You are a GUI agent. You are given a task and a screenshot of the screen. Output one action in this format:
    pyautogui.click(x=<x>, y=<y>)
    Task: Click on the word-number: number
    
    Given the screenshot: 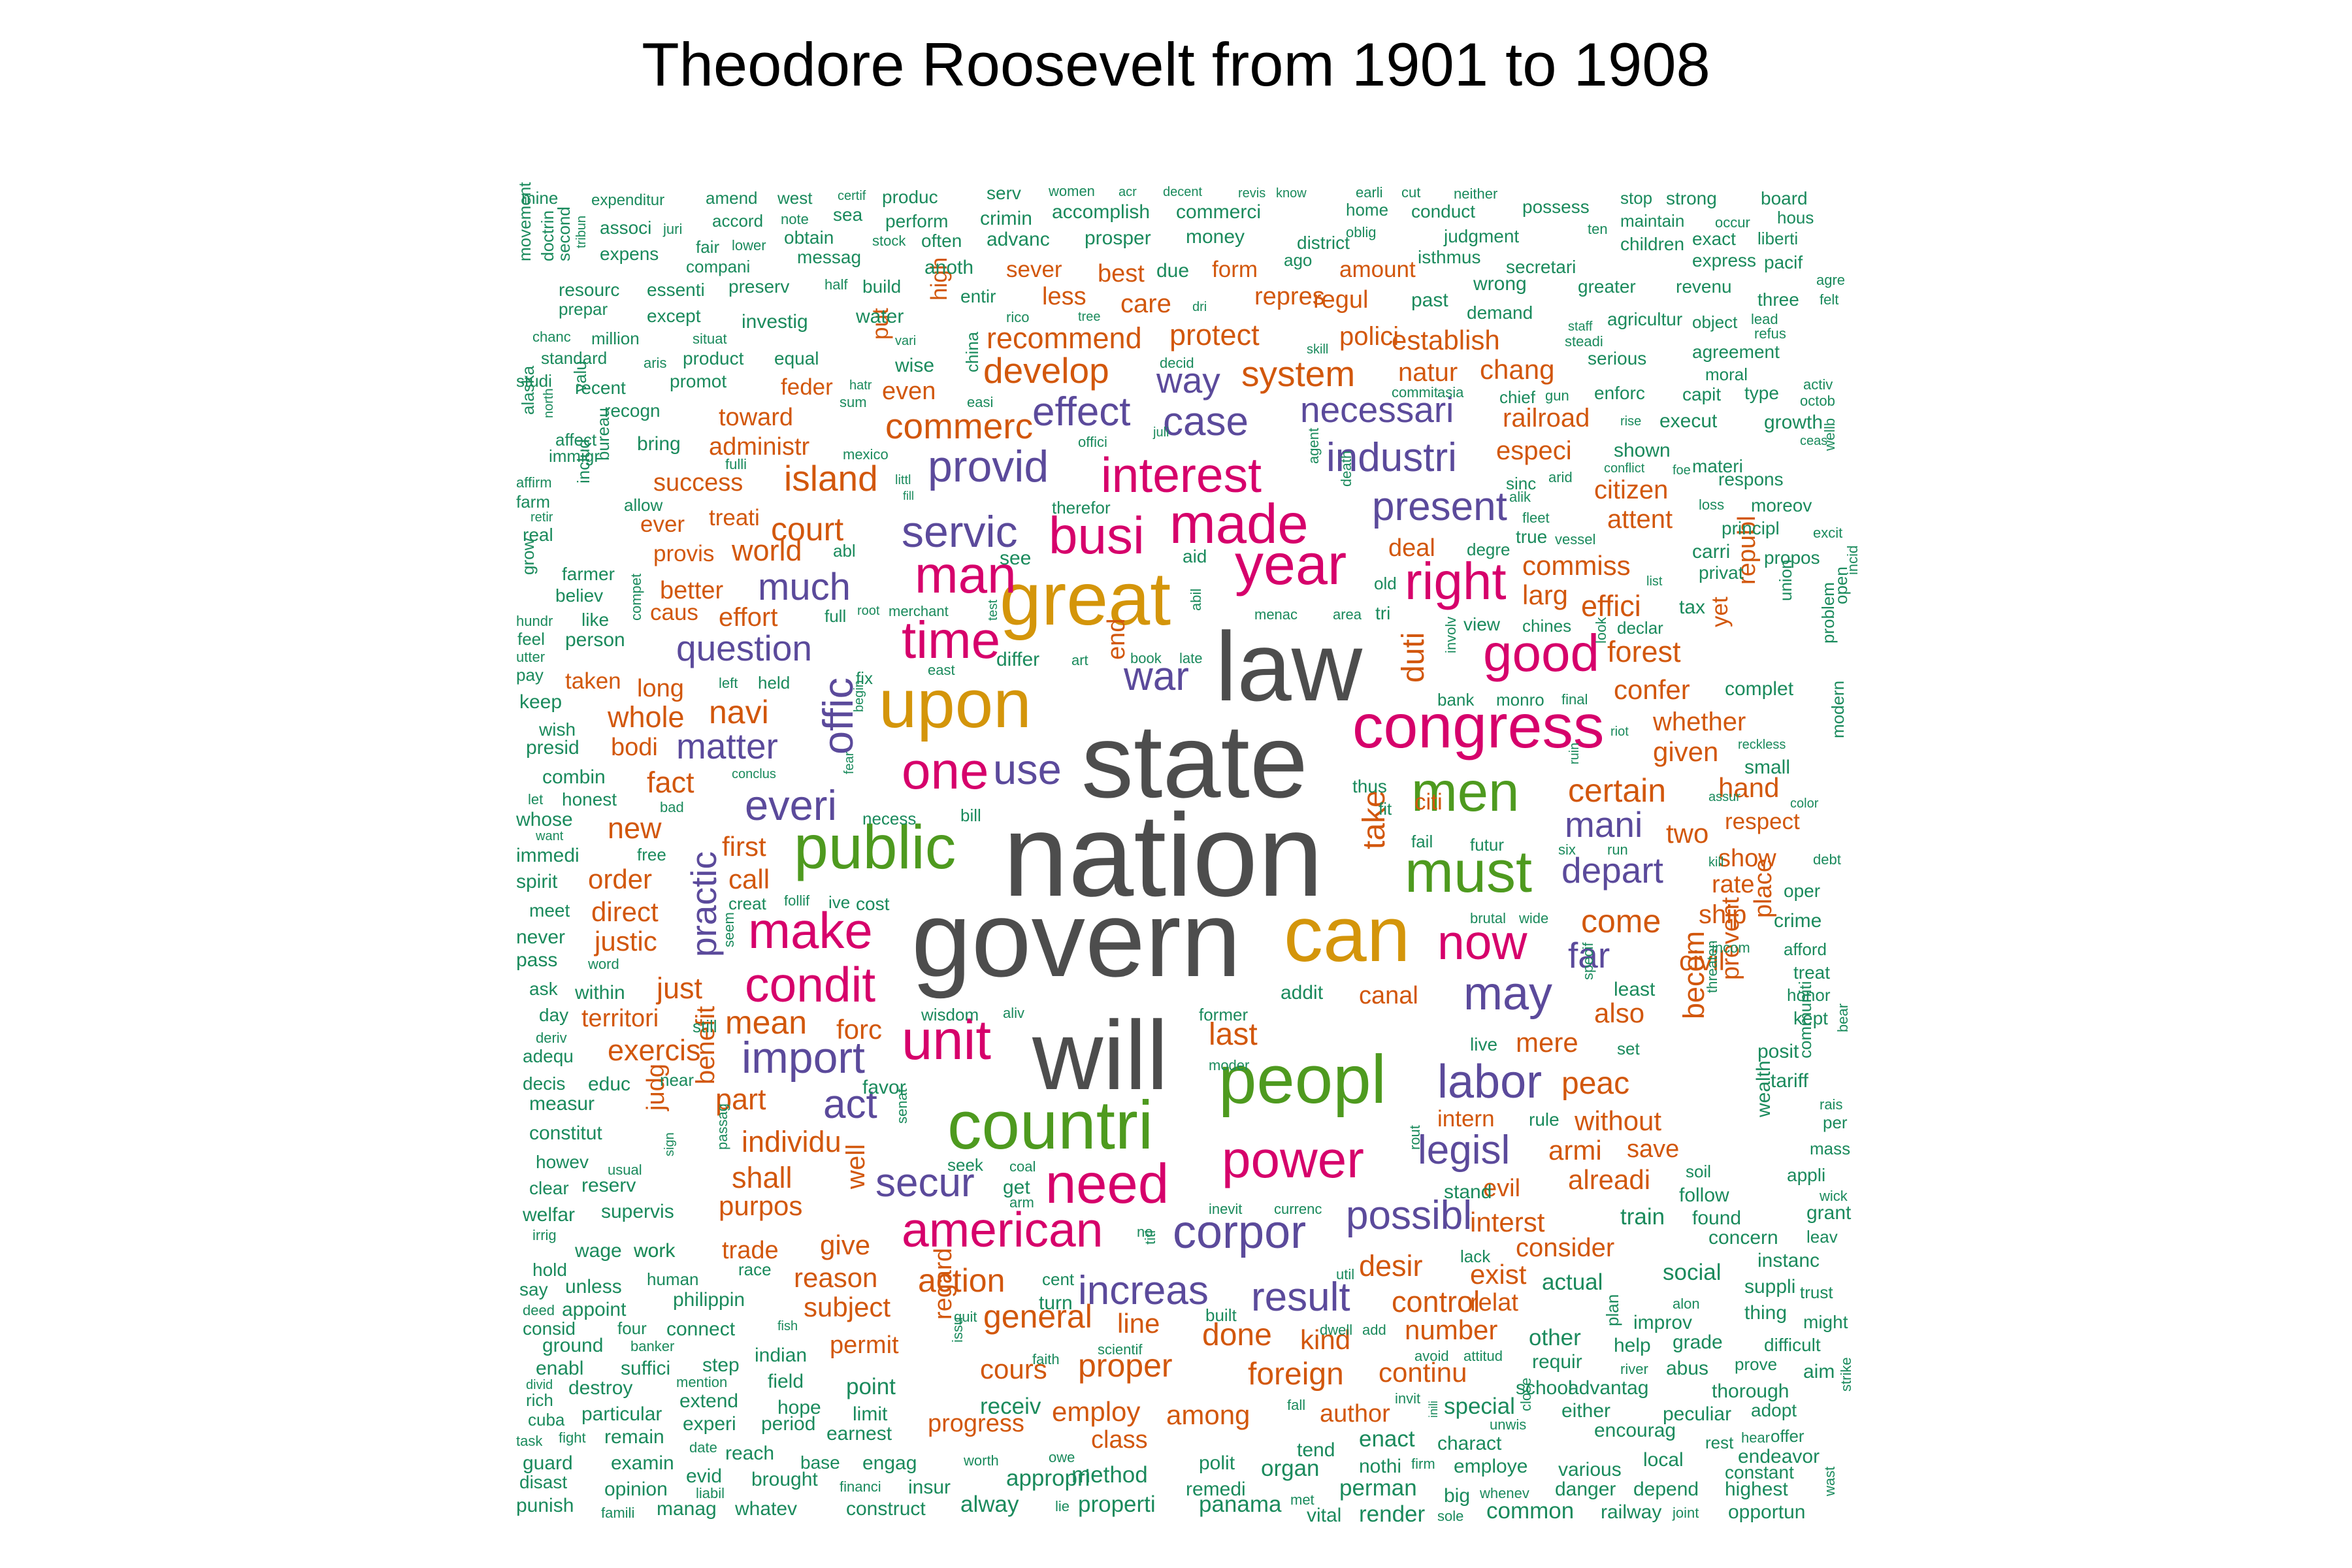 What is the action you would take?
    pyautogui.click(x=1451, y=1330)
    